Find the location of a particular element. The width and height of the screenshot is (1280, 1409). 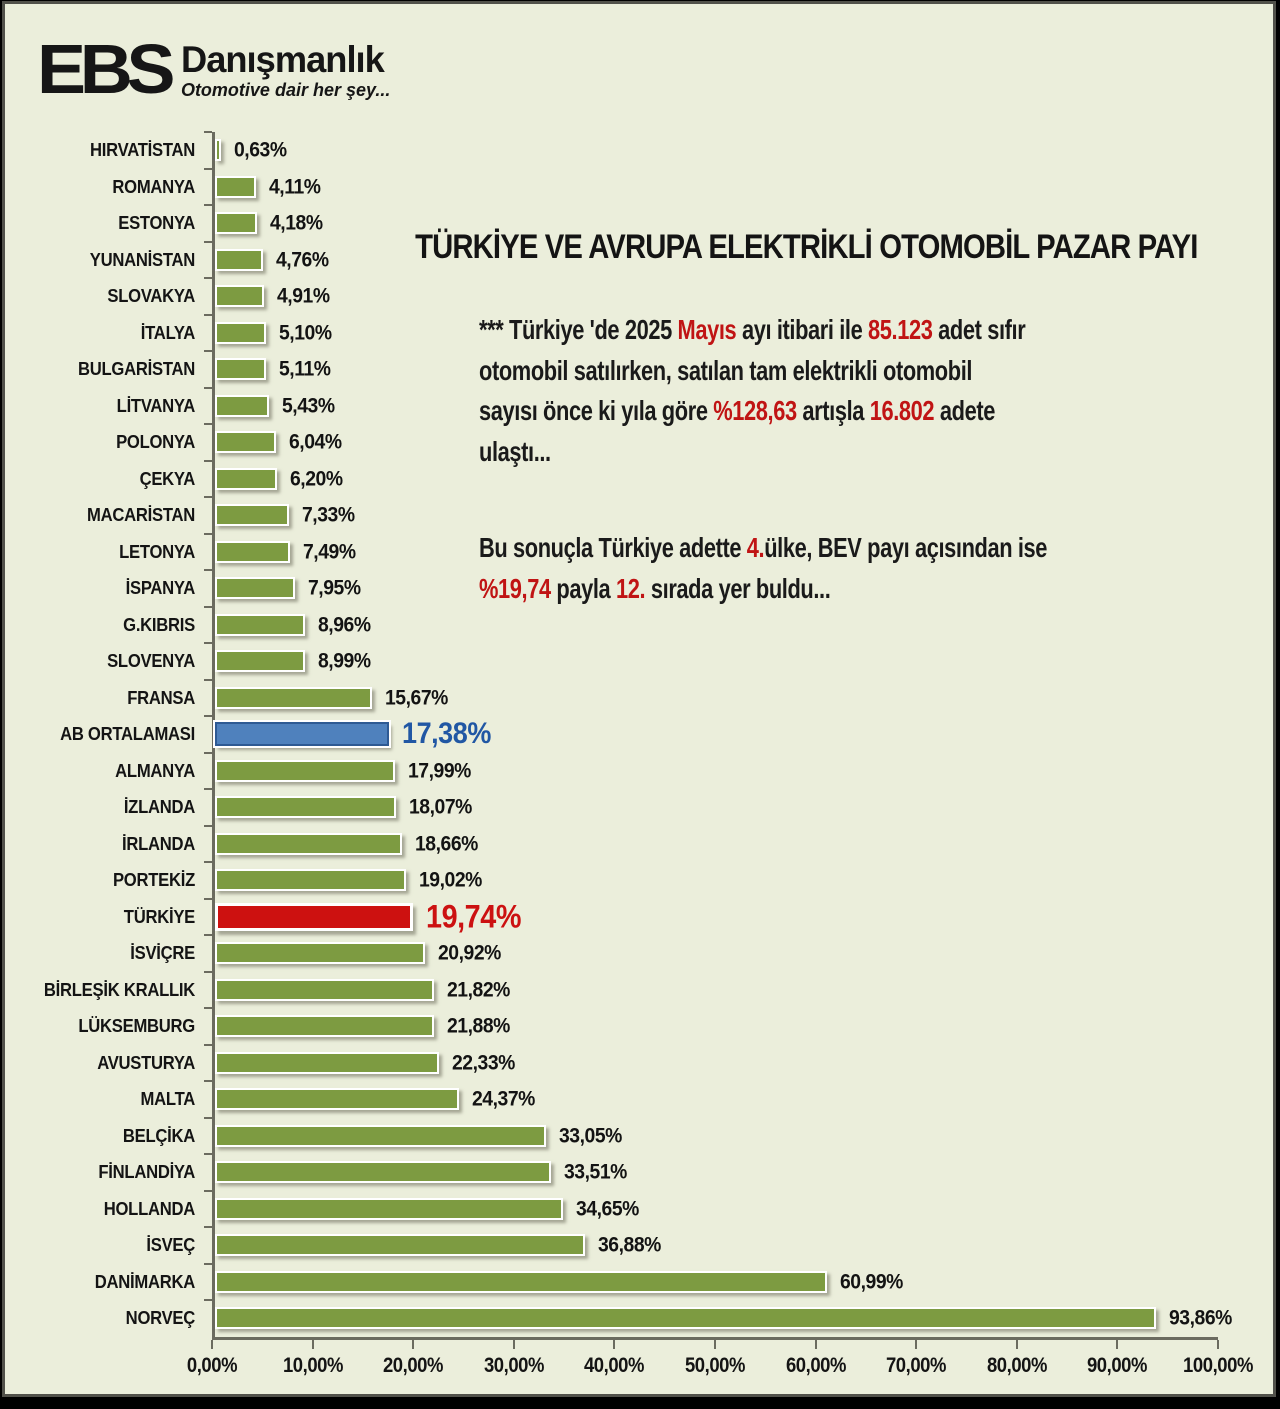

country-label: G.KIBRIS is located at coordinates (159, 624).